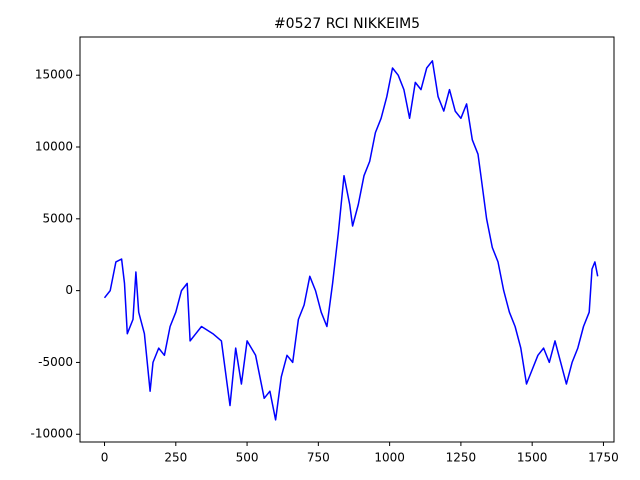 This screenshot has height=480, width=640. Describe the element at coordinates (389, 458) in the screenshot. I see `x-tick-label: 1000` at that location.